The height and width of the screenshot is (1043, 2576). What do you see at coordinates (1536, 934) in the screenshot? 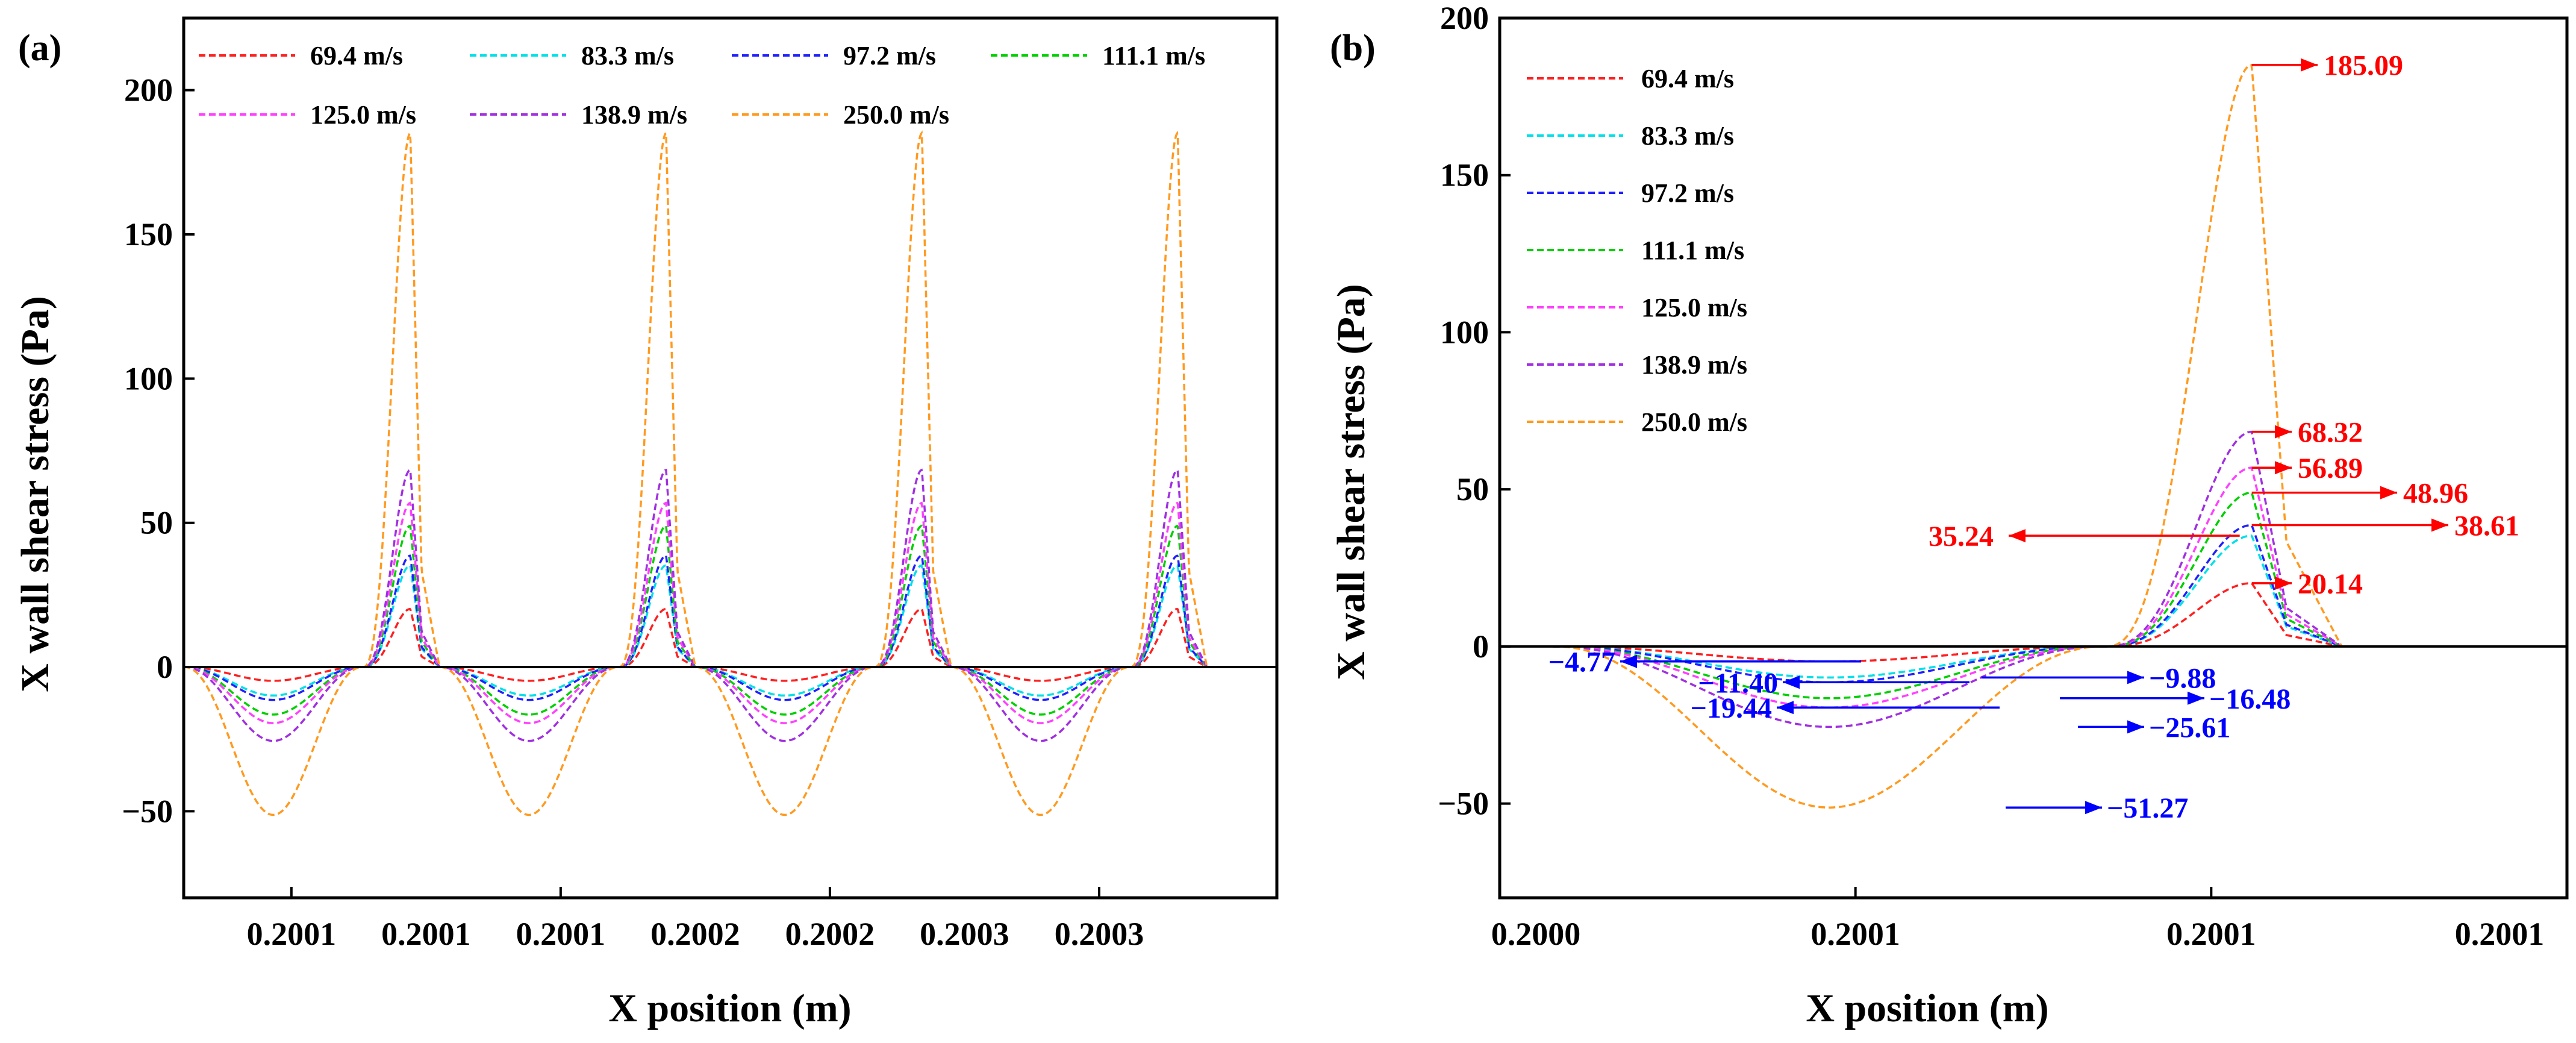
I see `panel-b-x-tick-label: 0.2000` at bounding box center [1536, 934].